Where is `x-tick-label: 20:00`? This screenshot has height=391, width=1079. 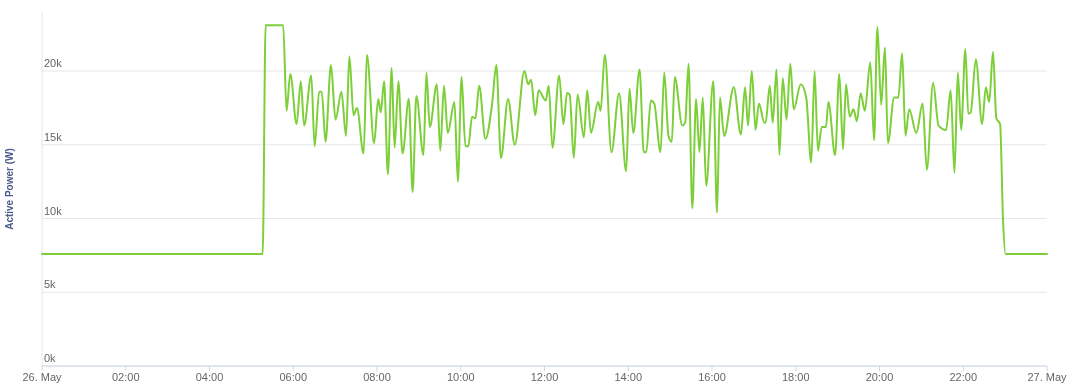 x-tick-label: 20:00 is located at coordinates (879, 377).